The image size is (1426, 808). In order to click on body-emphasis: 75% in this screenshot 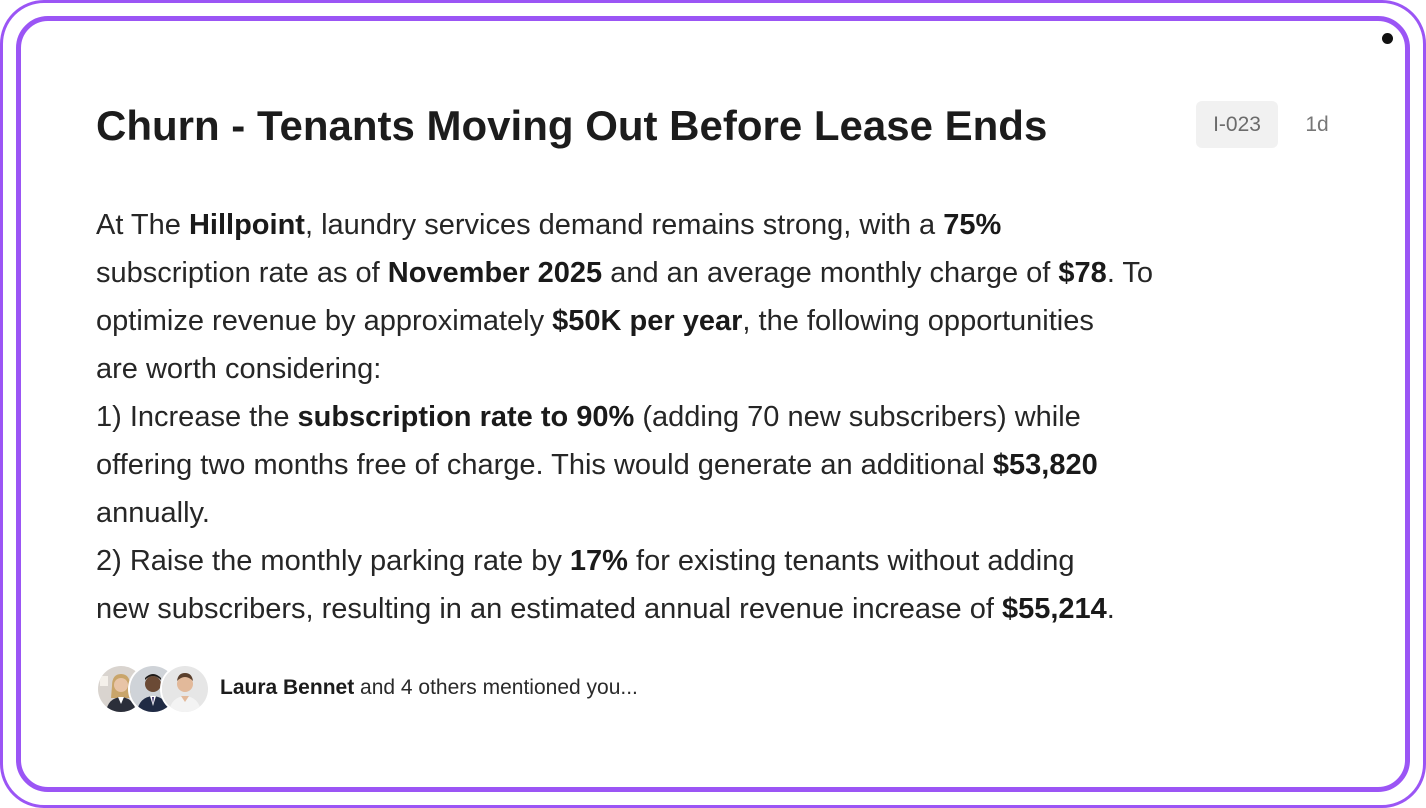, I will do `click(972, 225)`.